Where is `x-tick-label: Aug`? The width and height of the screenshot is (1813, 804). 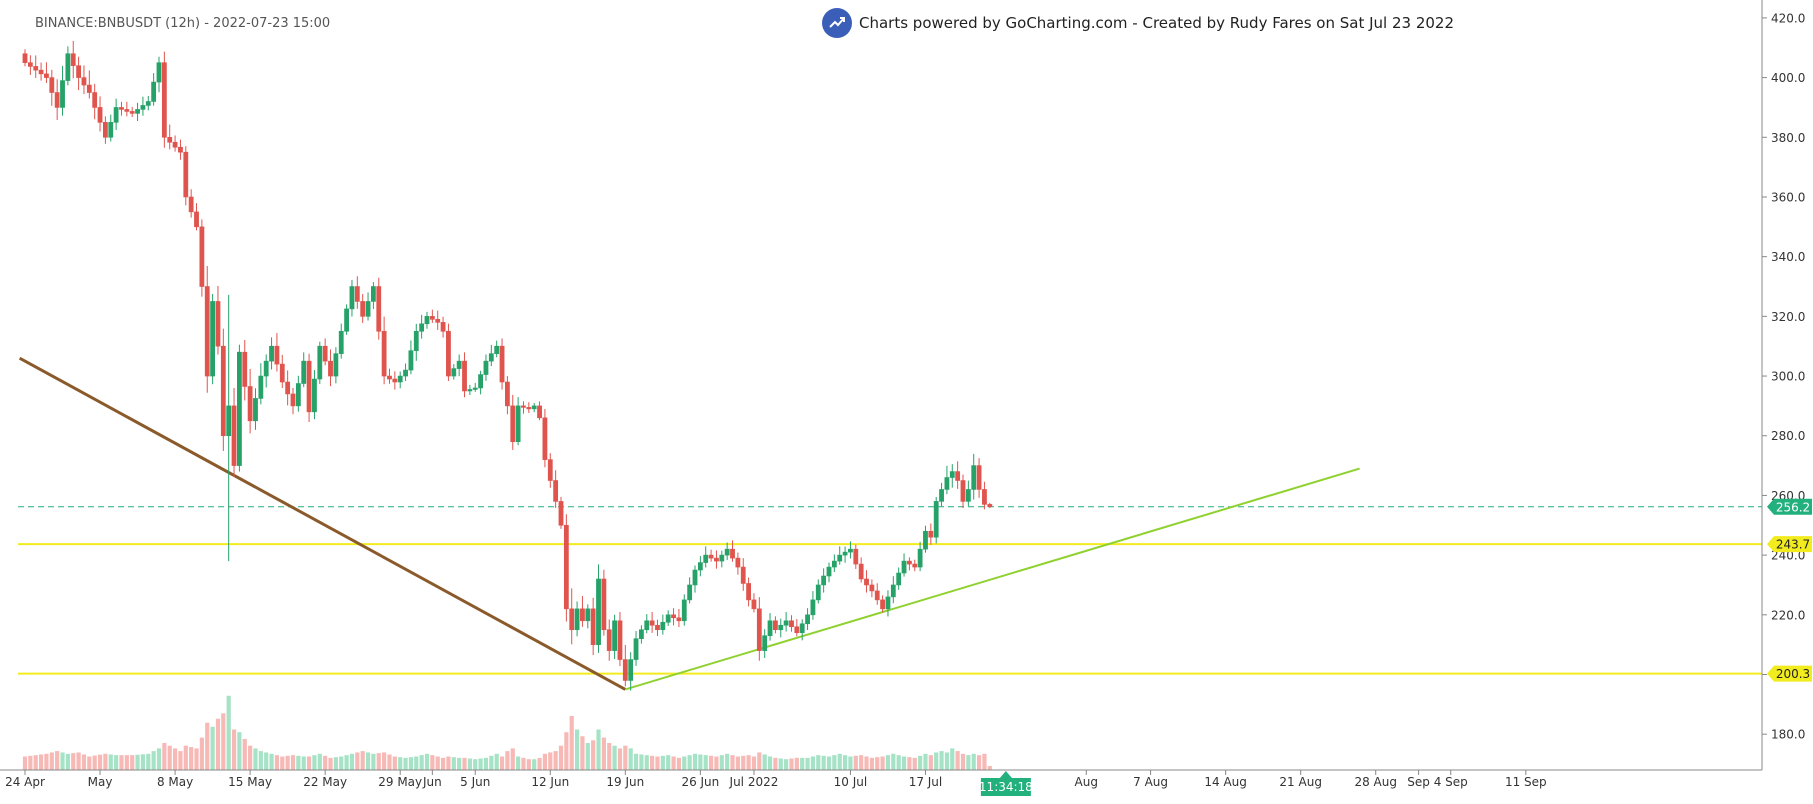
x-tick-label: Aug is located at coordinates (1086, 782).